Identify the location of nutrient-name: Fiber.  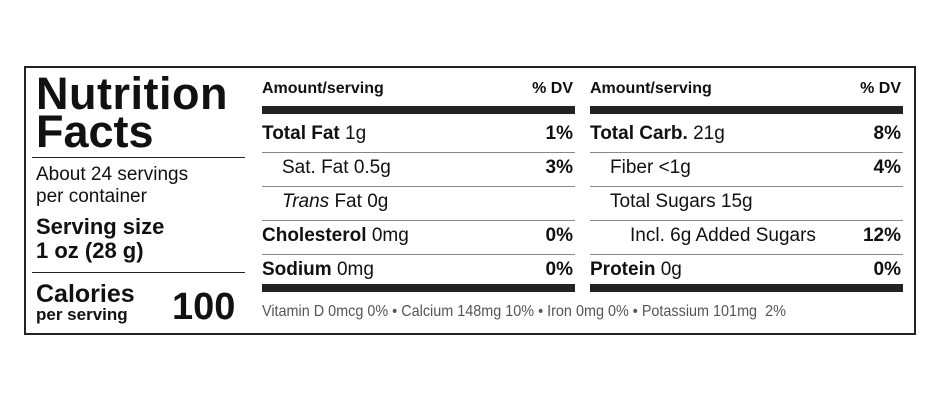
(632, 167).